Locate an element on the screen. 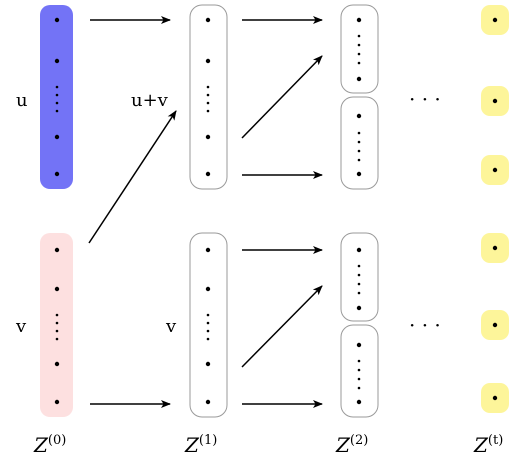 The image size is (518, 461). u-vector-bar is located at coordinates (56, 97).